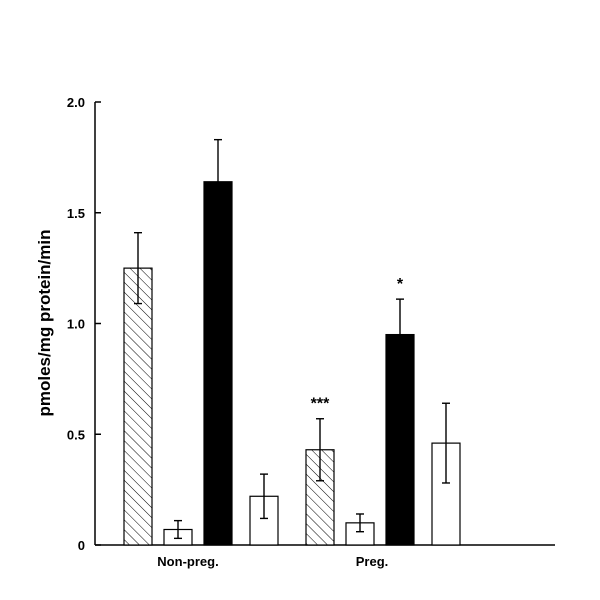 The image size is (600, 600). What do you see at coordinates (76, 213) in the screenshot?
I see `y-tick-label: 1.5` at bounding box center [76, 213].